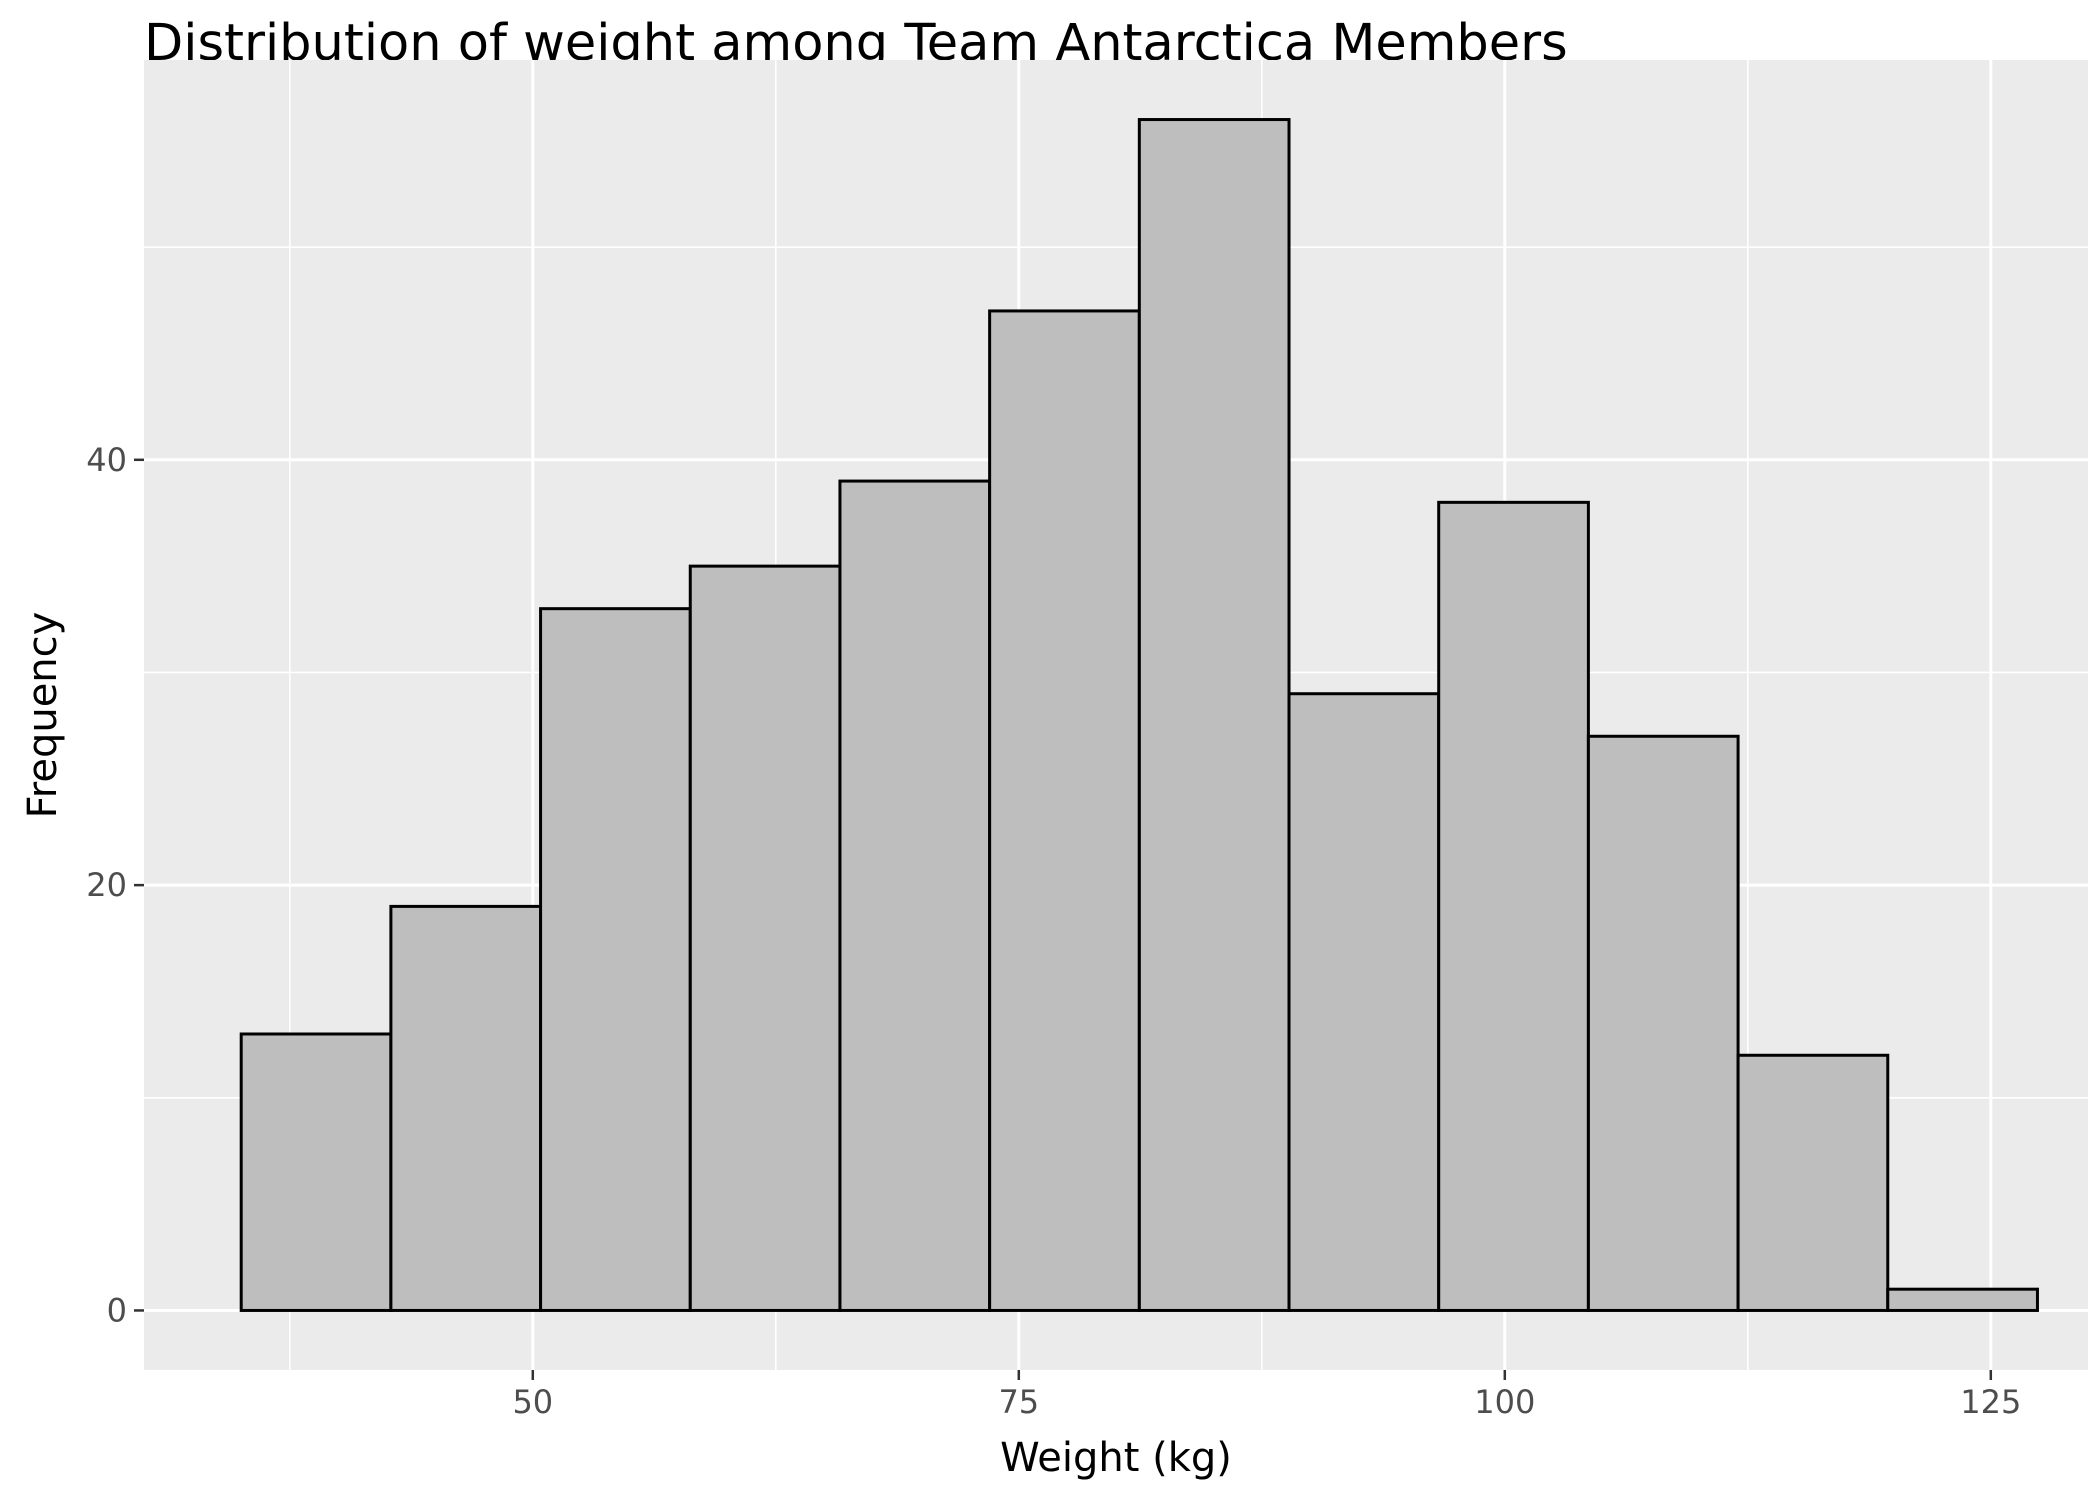 The image size is (2100, 1499). Describe the element at coordinates (532, 1402) in the screenshot. I see `x-tick-label: 50` at that location.